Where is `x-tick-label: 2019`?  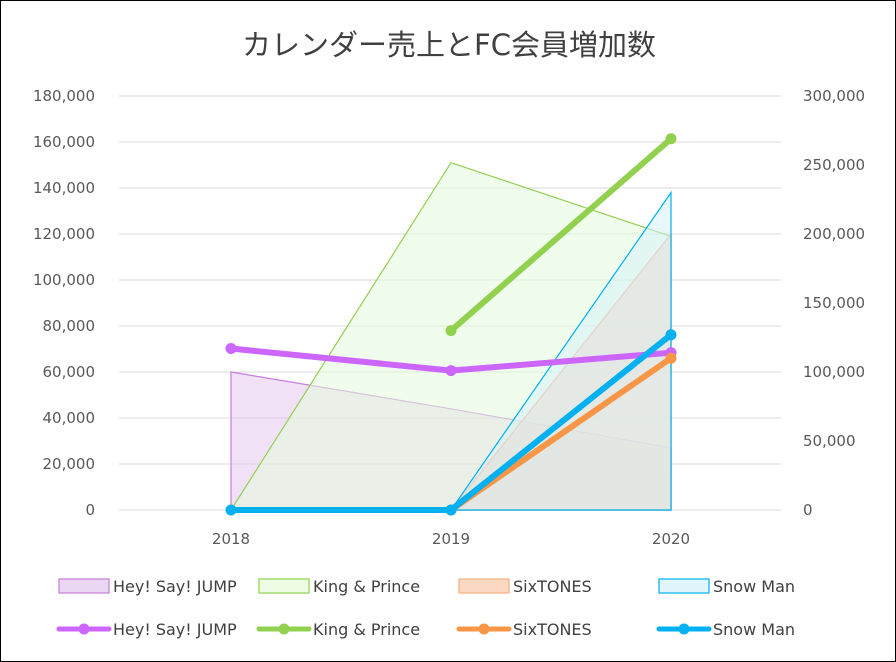 x-tick-label: 2019 is located at coordinates (451, 539).